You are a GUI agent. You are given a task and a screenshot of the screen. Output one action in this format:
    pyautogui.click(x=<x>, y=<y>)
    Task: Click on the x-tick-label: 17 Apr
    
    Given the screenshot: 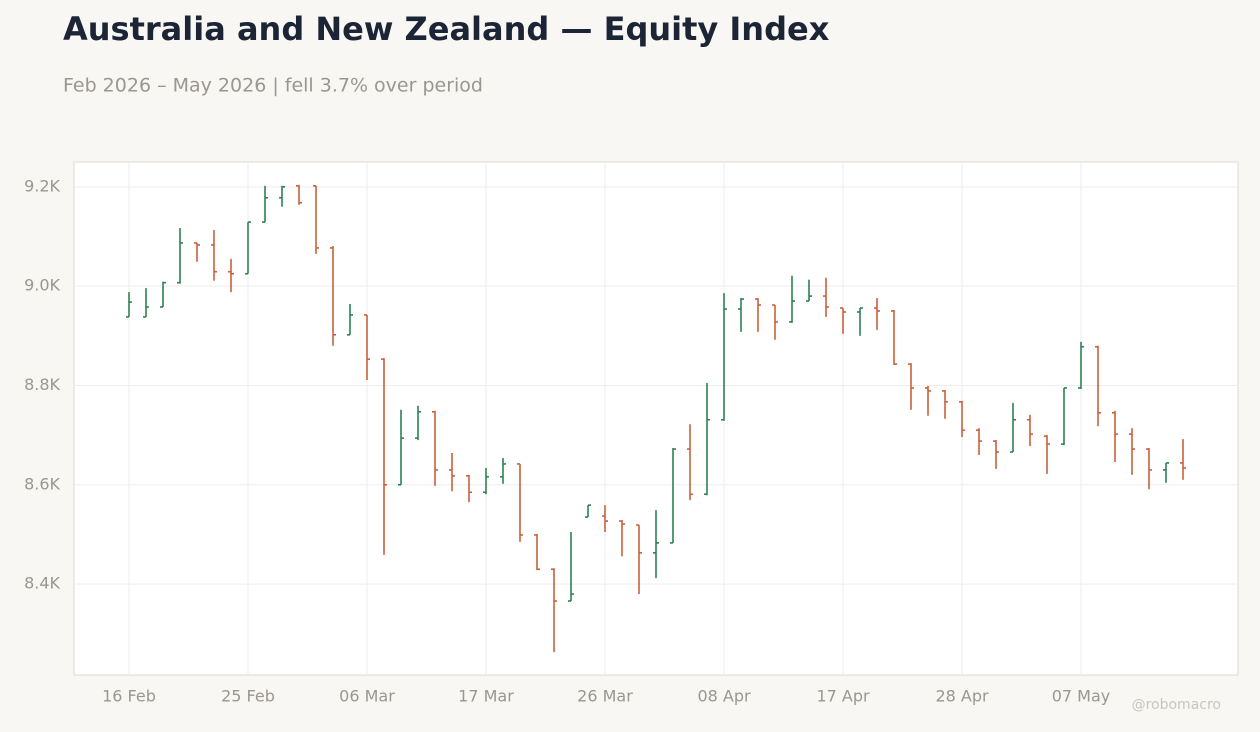 What is the action you would take?
    pyautogui.click(x=843, y=696)
    